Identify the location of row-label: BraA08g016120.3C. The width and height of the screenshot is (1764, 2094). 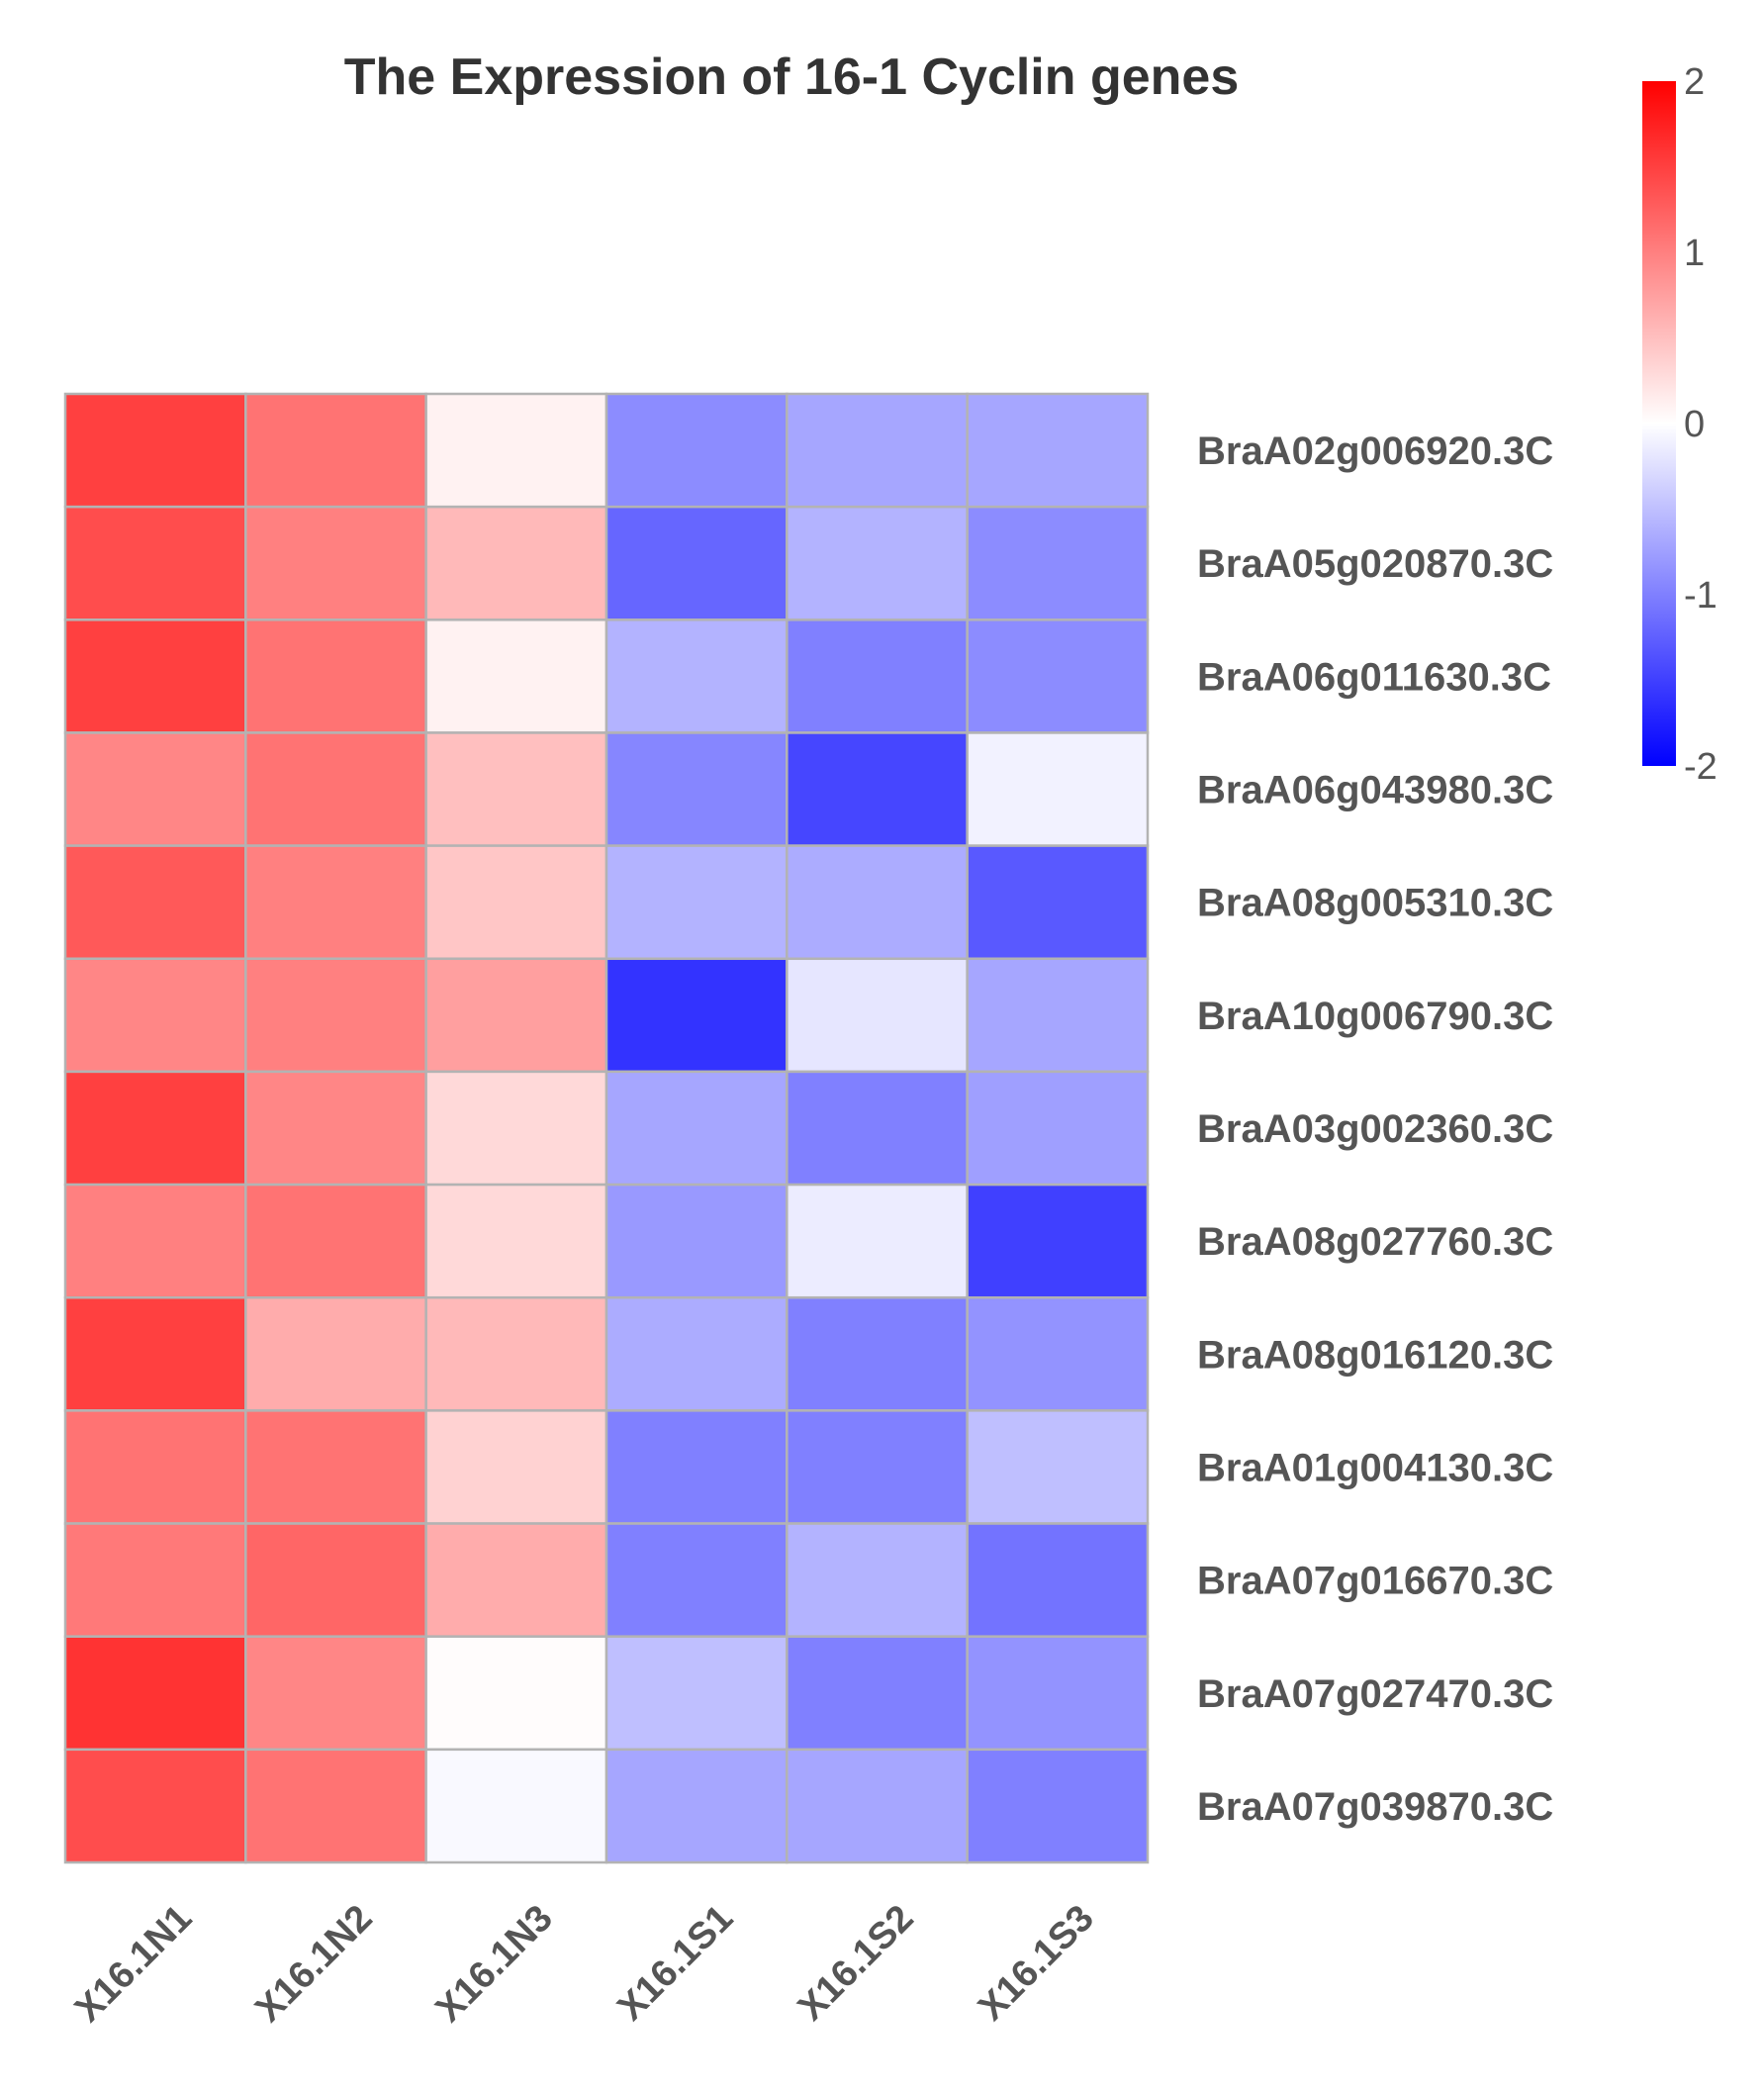
(1375, 1355).